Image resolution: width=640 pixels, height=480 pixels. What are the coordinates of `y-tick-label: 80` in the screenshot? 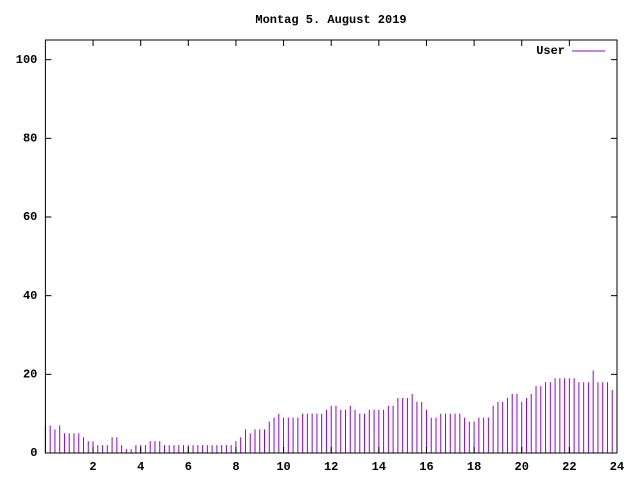 It's located at (30, 139).